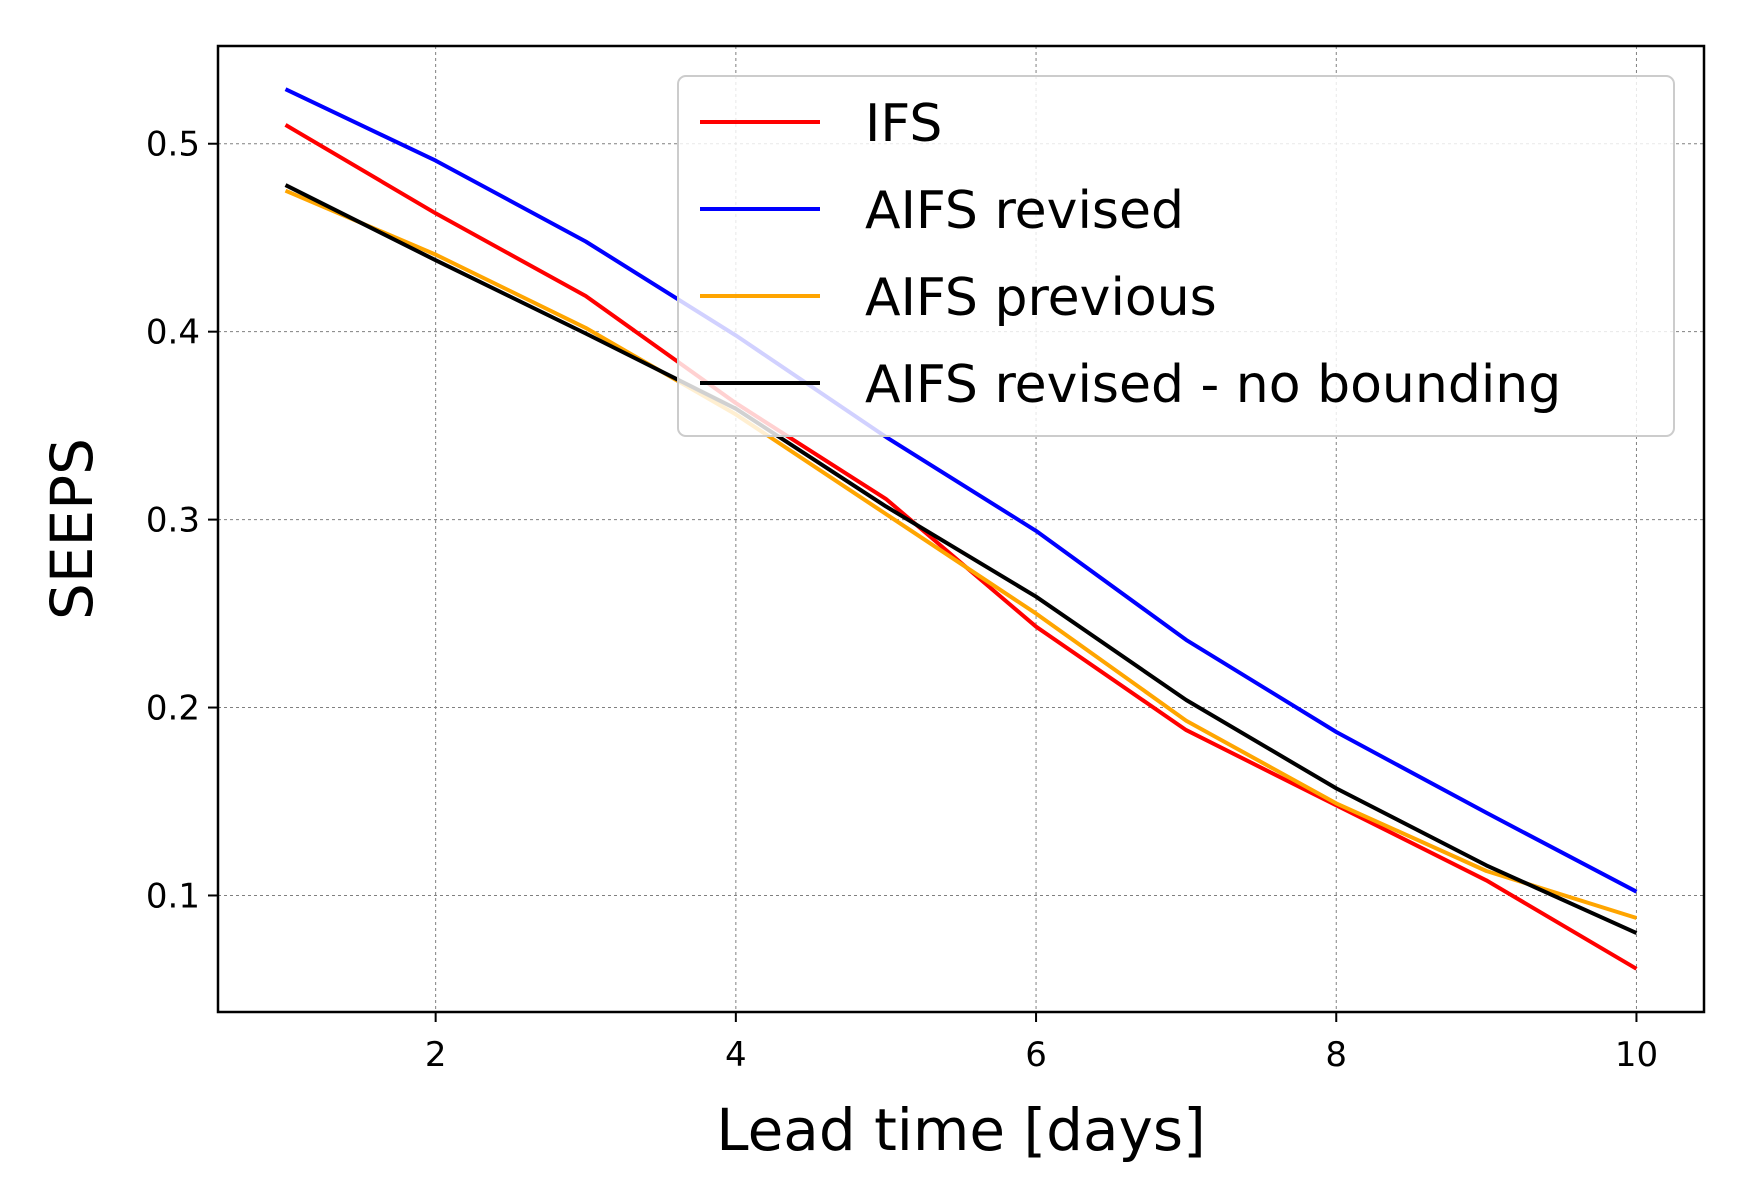 This screenshot has width=1740, height=1200. I want to click on legend-label: AIFS previous, so click(1041, 298).